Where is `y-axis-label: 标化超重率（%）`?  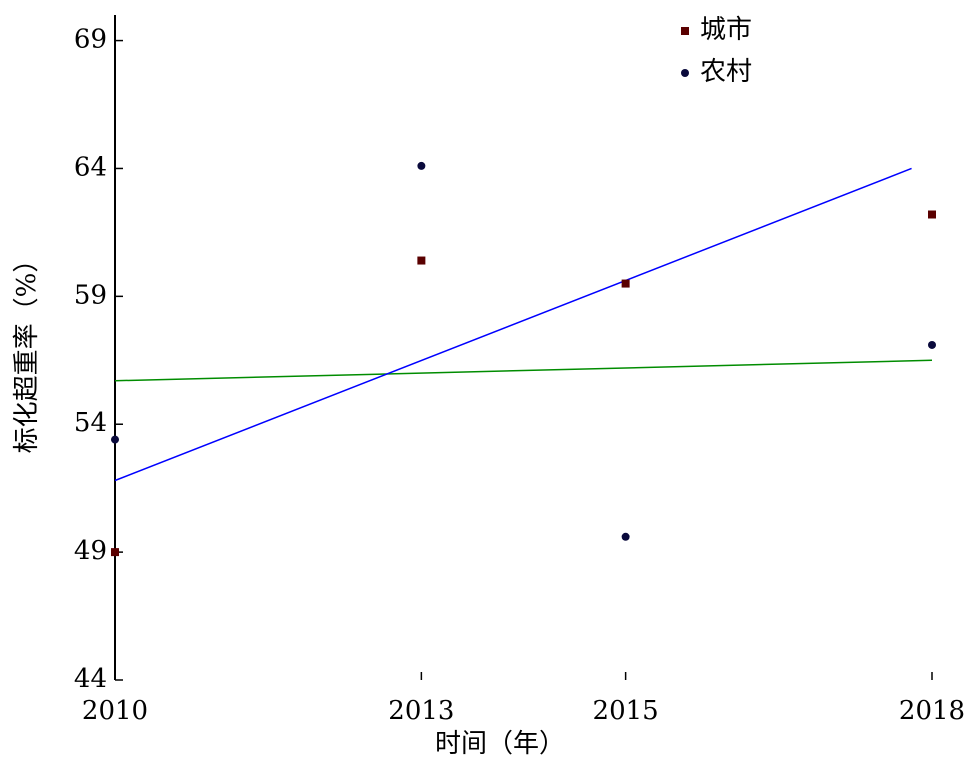
y-axis-label: 标化超重率（%） is located at coordinates (27, 350).